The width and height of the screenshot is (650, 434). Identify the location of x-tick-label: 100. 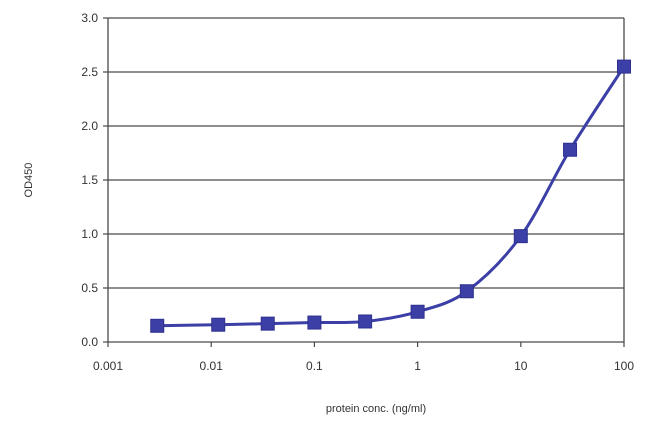
(624, 366).